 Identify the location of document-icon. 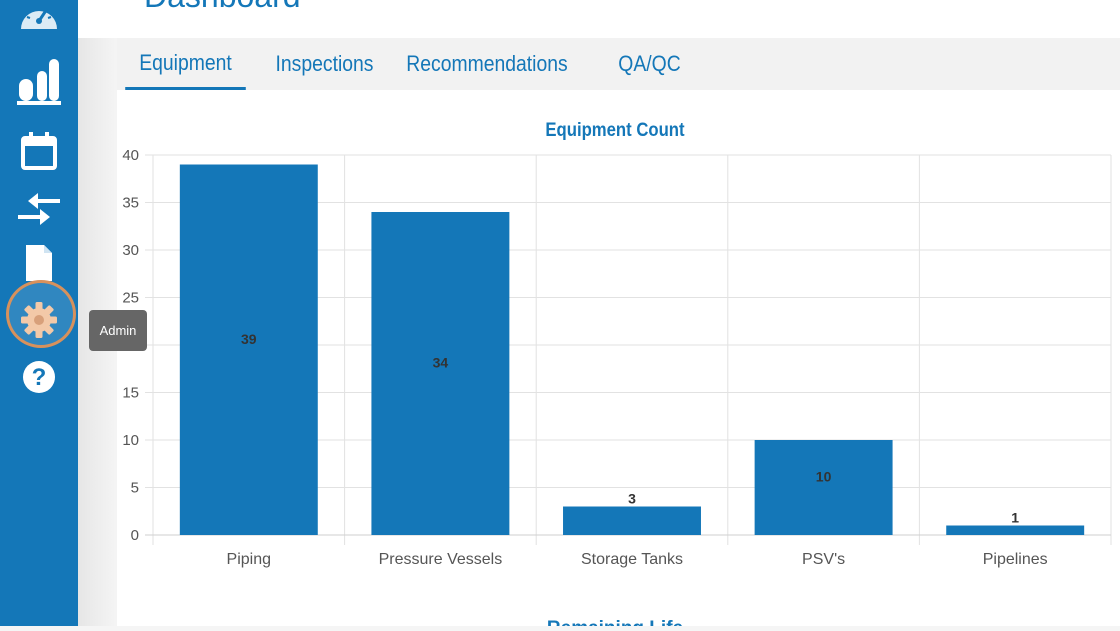
(39, 263).